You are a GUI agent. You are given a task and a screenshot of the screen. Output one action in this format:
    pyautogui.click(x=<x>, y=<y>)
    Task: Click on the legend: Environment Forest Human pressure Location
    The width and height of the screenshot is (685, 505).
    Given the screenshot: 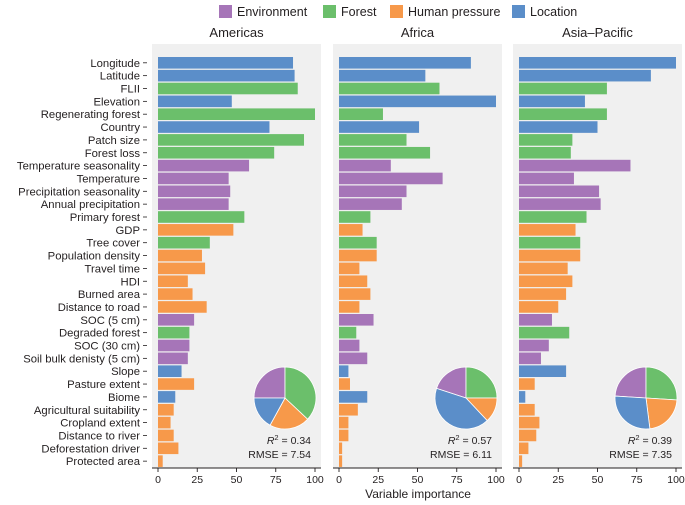 What is the action you would take?
    pyautogui.click(x=398, y=12)
    